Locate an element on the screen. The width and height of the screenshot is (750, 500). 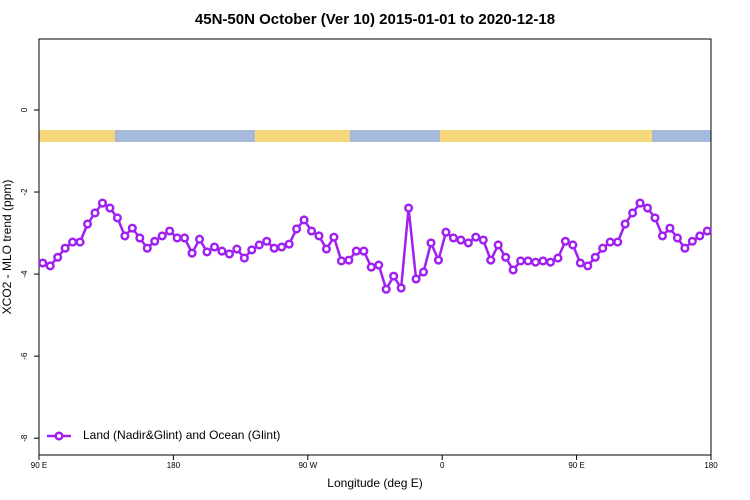
y-tick-label: 0 is located at coordinates (24, 109).